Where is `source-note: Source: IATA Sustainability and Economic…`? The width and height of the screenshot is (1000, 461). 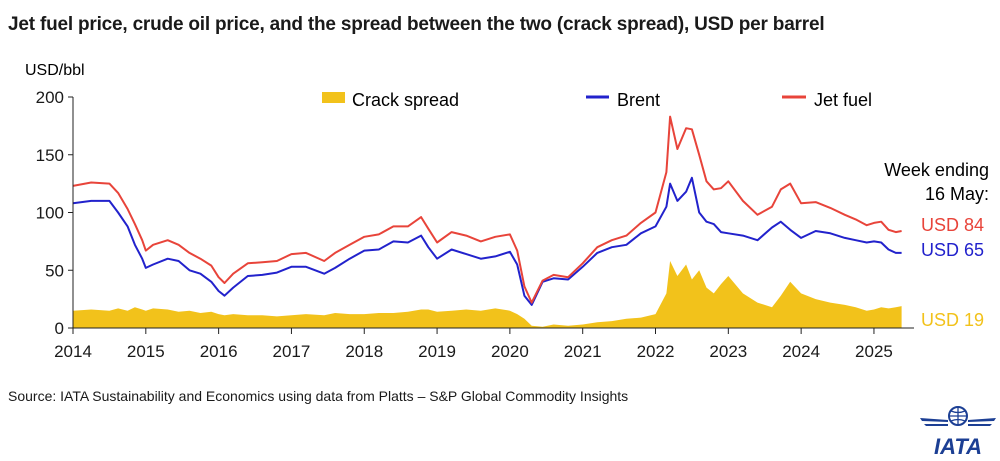
source-note: Source: IATA Sustainability and Economic… is located at coordinates (318, 396).